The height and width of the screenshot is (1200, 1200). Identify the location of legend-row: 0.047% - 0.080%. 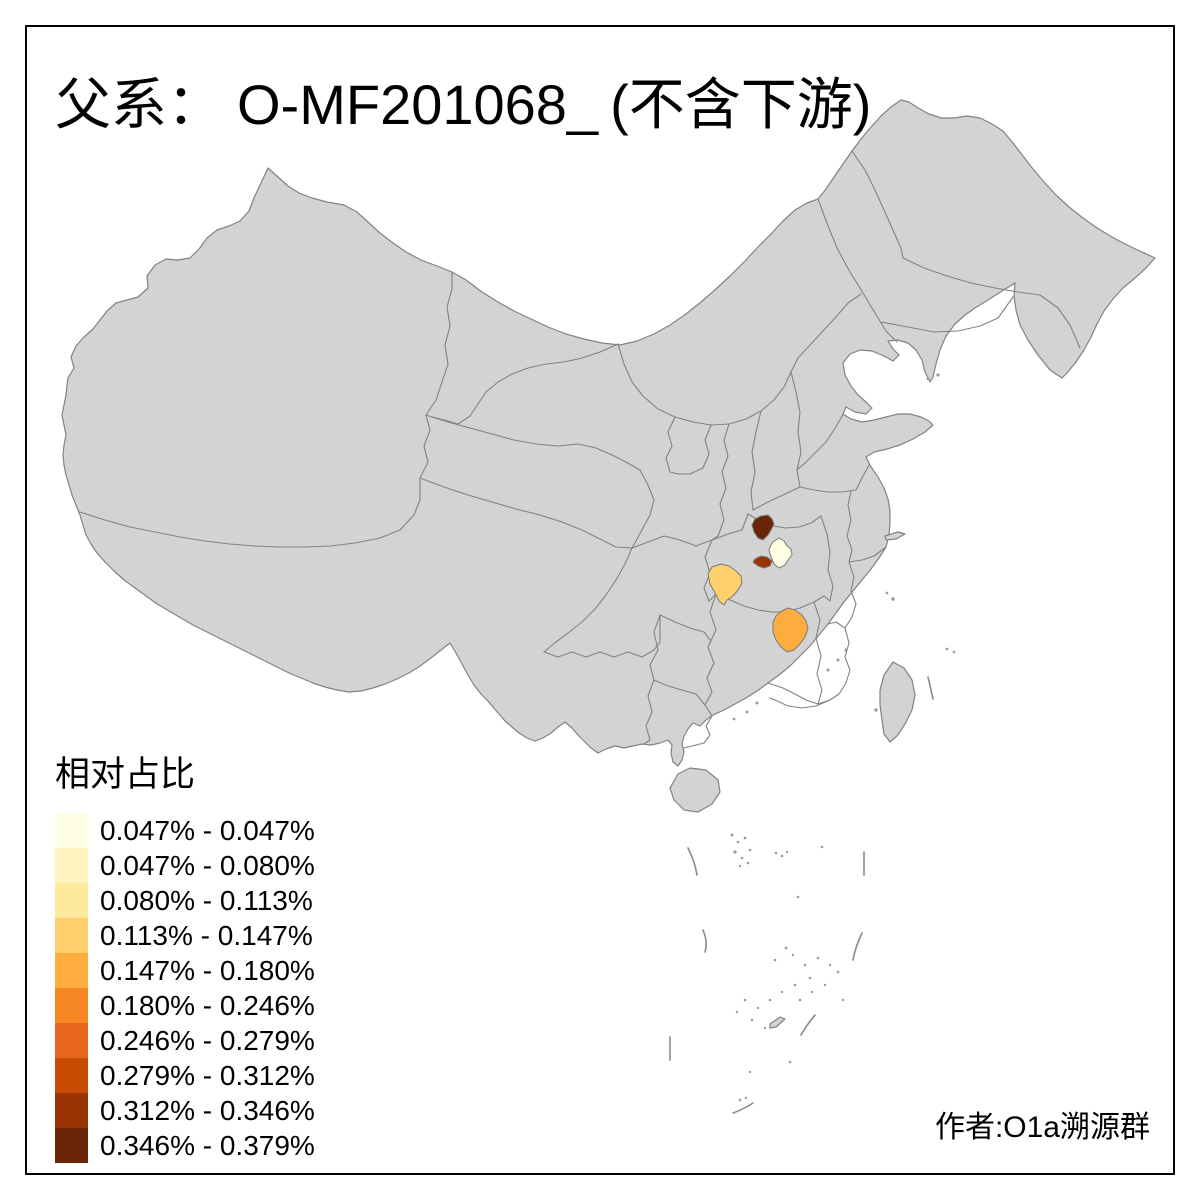
(185, 865).